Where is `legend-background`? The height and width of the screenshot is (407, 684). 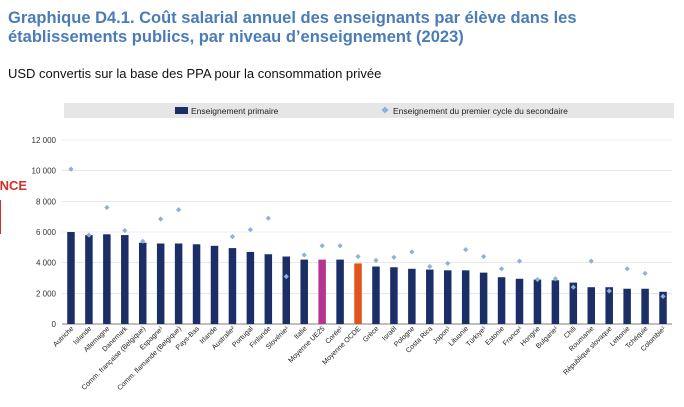
legend-background is located at coordinates (369, 110).